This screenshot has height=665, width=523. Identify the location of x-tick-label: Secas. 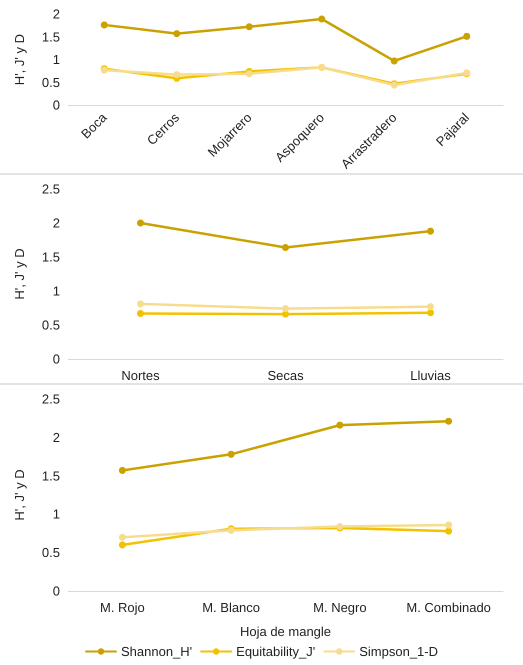
(285, 375).